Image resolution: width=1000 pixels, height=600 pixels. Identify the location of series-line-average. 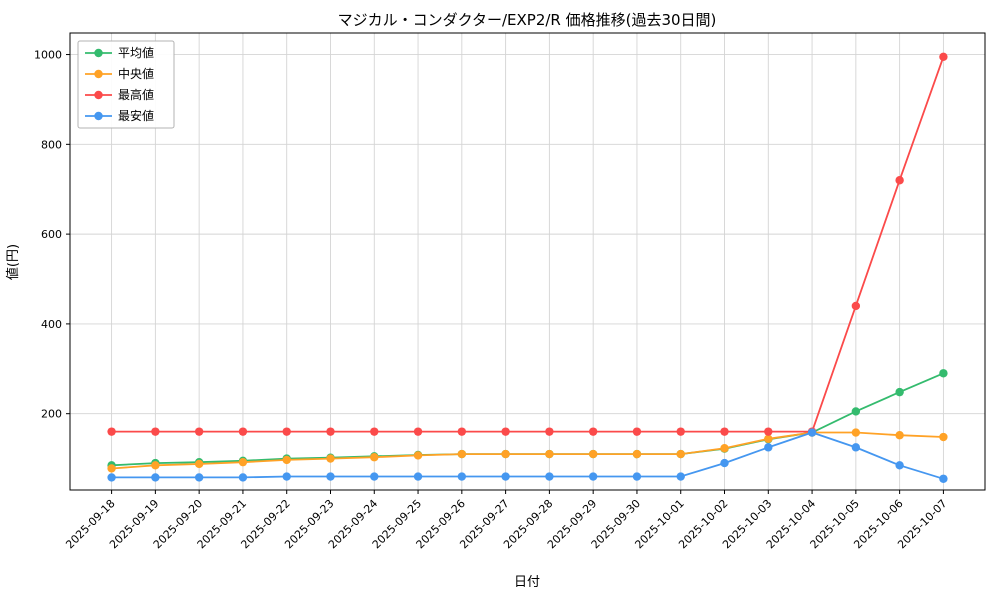
(527, 419).